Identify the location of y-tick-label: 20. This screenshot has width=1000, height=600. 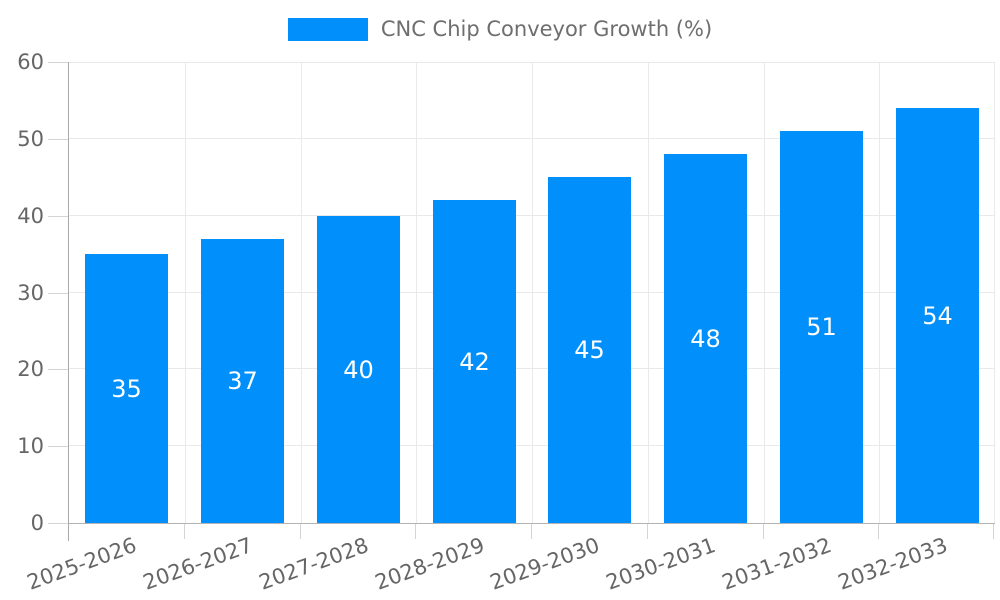
(30, 369).